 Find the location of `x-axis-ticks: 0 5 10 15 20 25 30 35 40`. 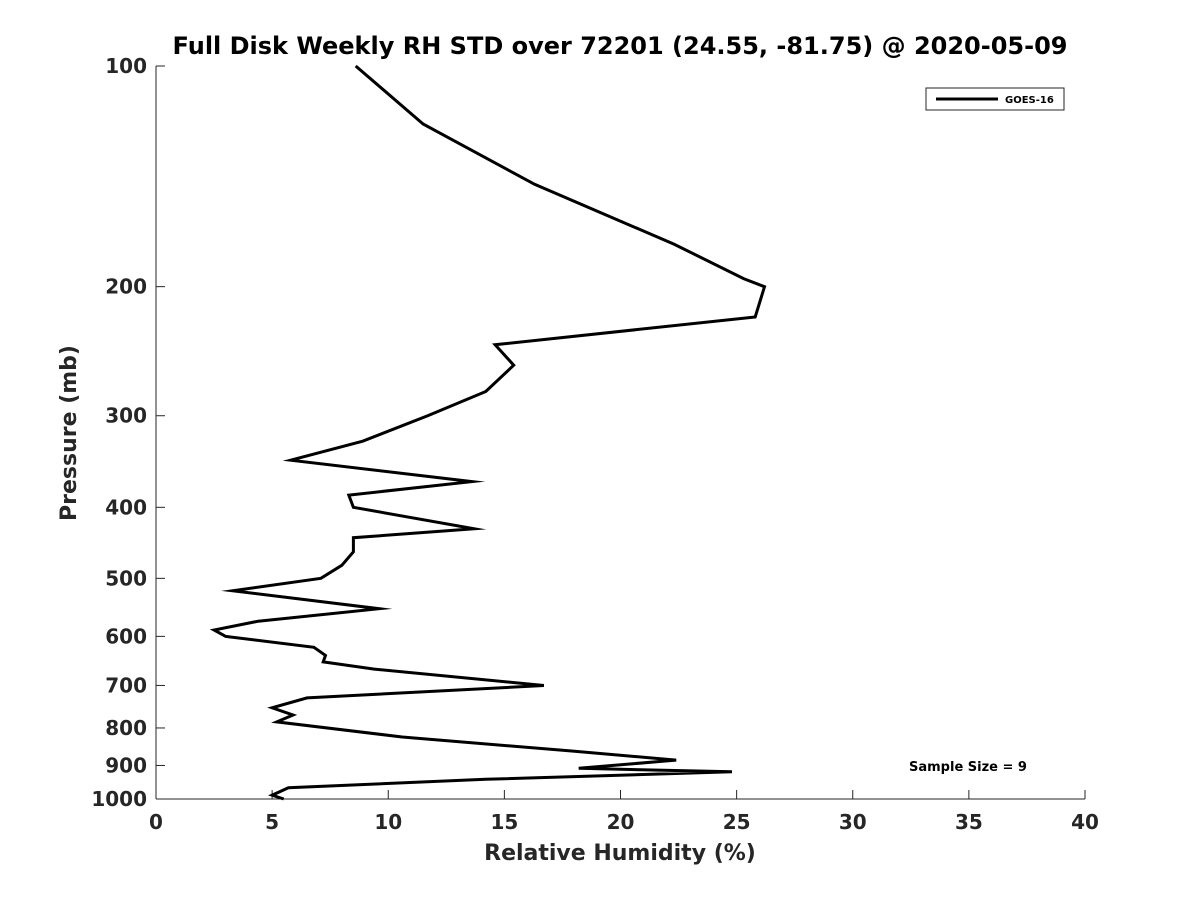

x-axis-ticks: 0 5 10 15 20 25 30 35 40 is located at coordinates (624, 812).